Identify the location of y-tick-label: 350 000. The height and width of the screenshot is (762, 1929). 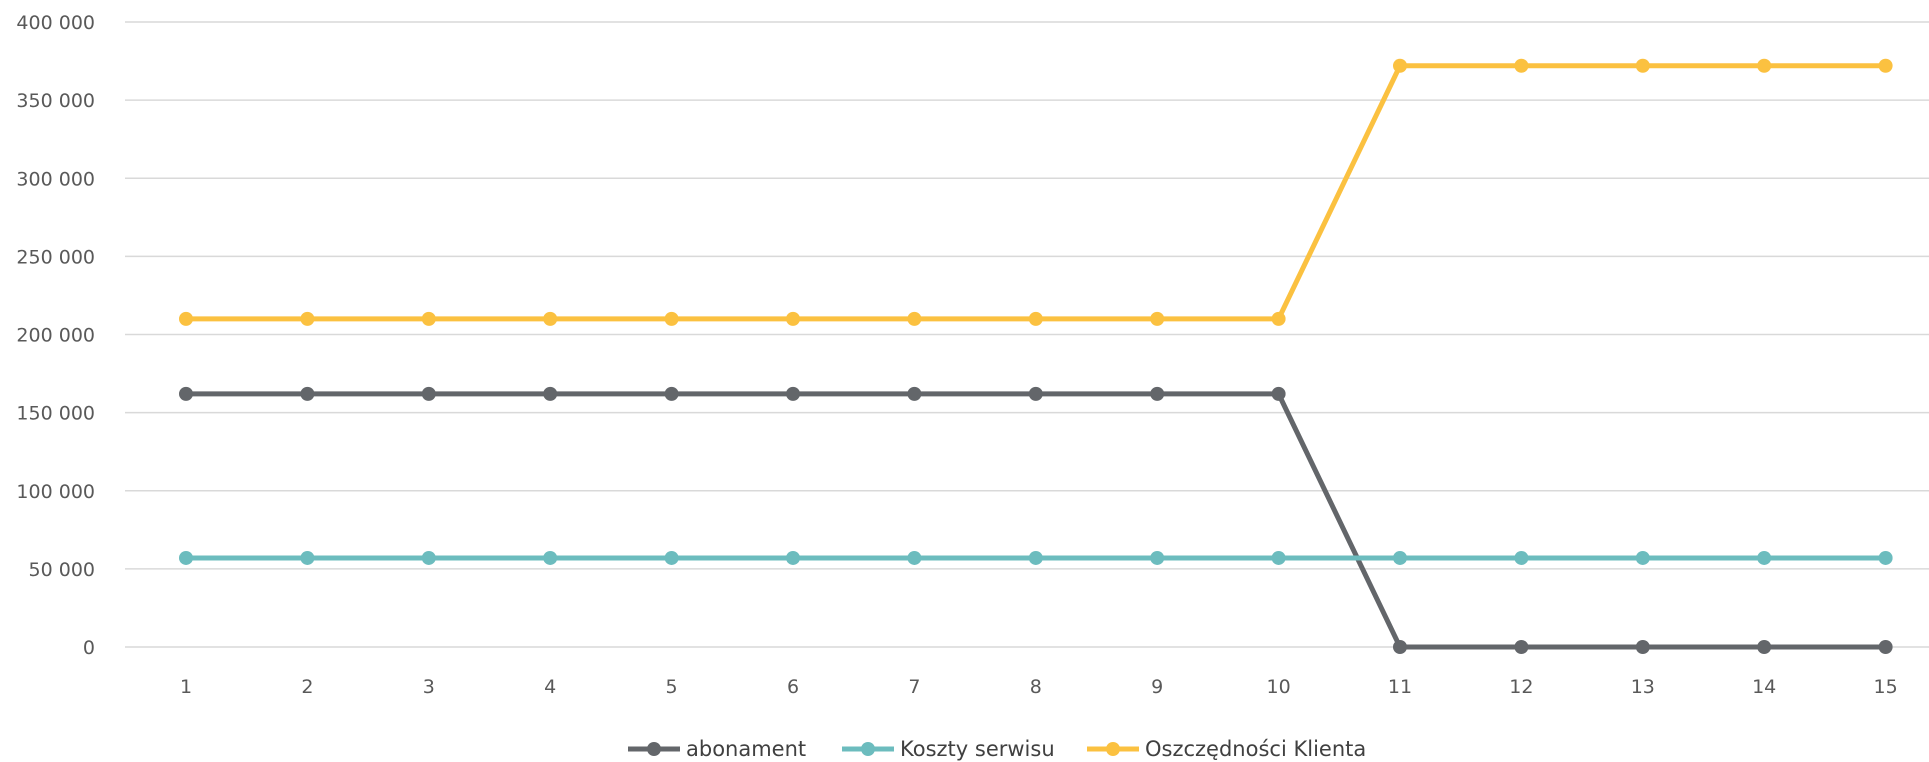
(55, 101).